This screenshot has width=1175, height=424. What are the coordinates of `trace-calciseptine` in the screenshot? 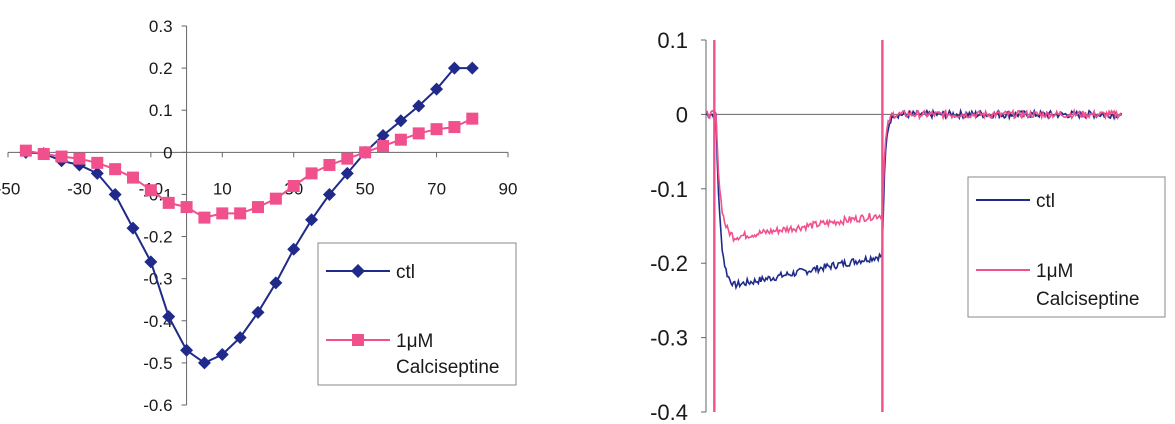 It's located at (914, 175).